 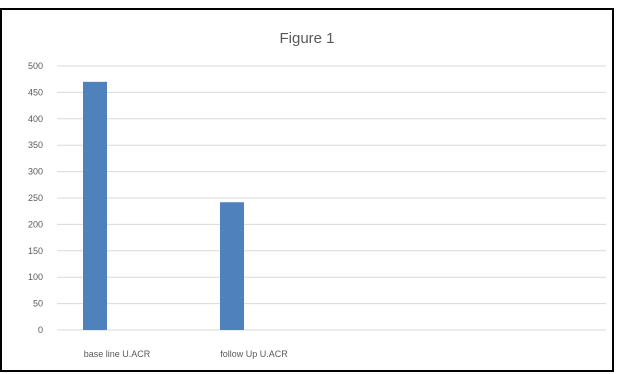 What do you see at coordinates (35, 92) in the screenshot?
I see `y-tick-label: 450` at bounding box center [35, 92].